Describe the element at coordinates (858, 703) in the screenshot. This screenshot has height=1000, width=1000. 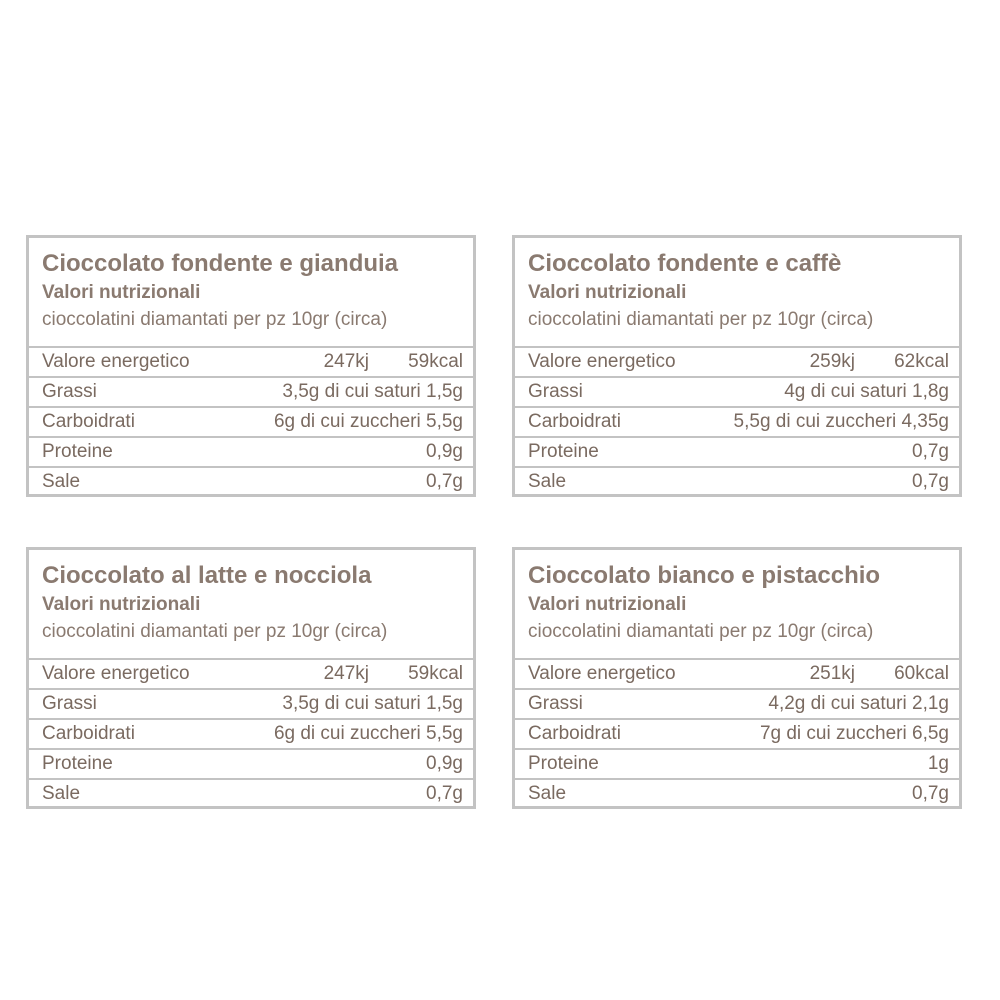
I see `row-value: 4,2g di cui saturi 2,1g` at that location.